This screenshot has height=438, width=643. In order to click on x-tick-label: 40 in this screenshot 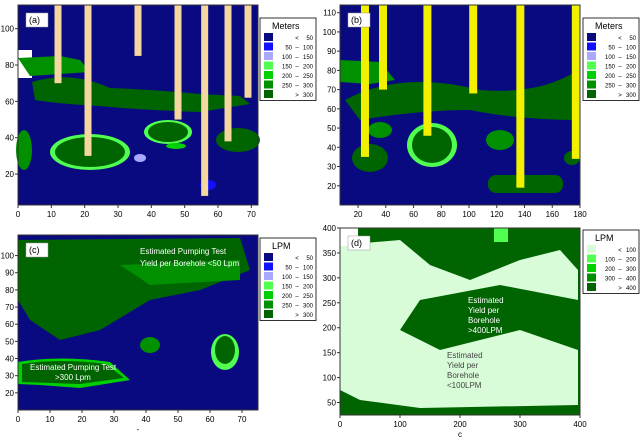, I will do `click(151, 214)`.